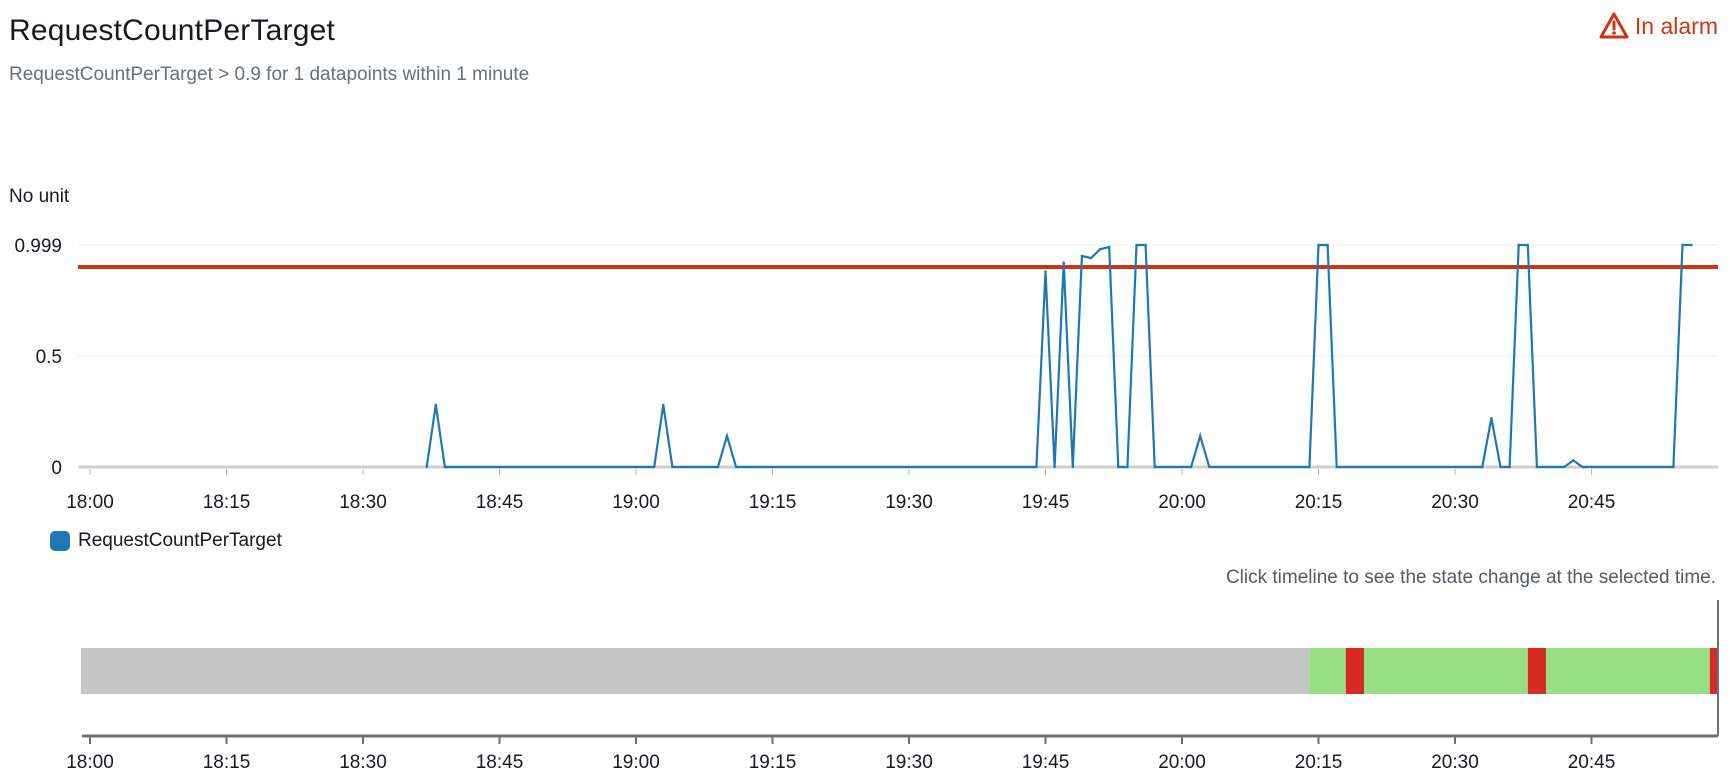 The image size is (1730, 772). What do you see at coordinates (38, 246) in the screenshot?
I see `y-tick-label: 0.999` at bounding box center [38, 246].